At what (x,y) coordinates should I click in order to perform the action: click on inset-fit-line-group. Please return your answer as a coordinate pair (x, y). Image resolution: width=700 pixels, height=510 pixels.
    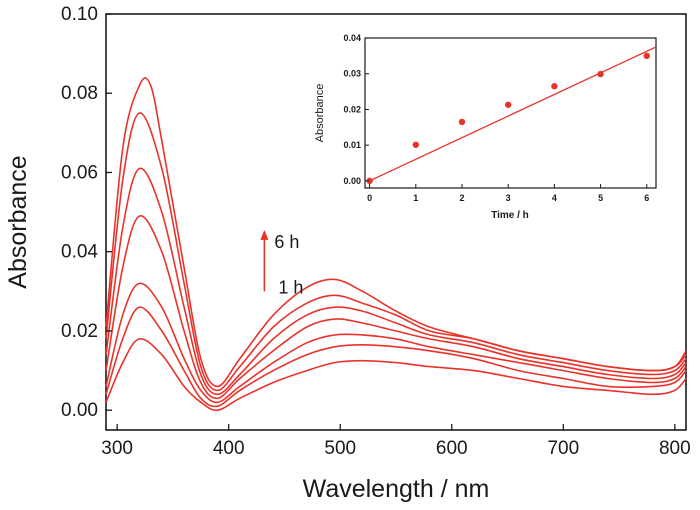
    Looking at the image, I should click on (513, 114).